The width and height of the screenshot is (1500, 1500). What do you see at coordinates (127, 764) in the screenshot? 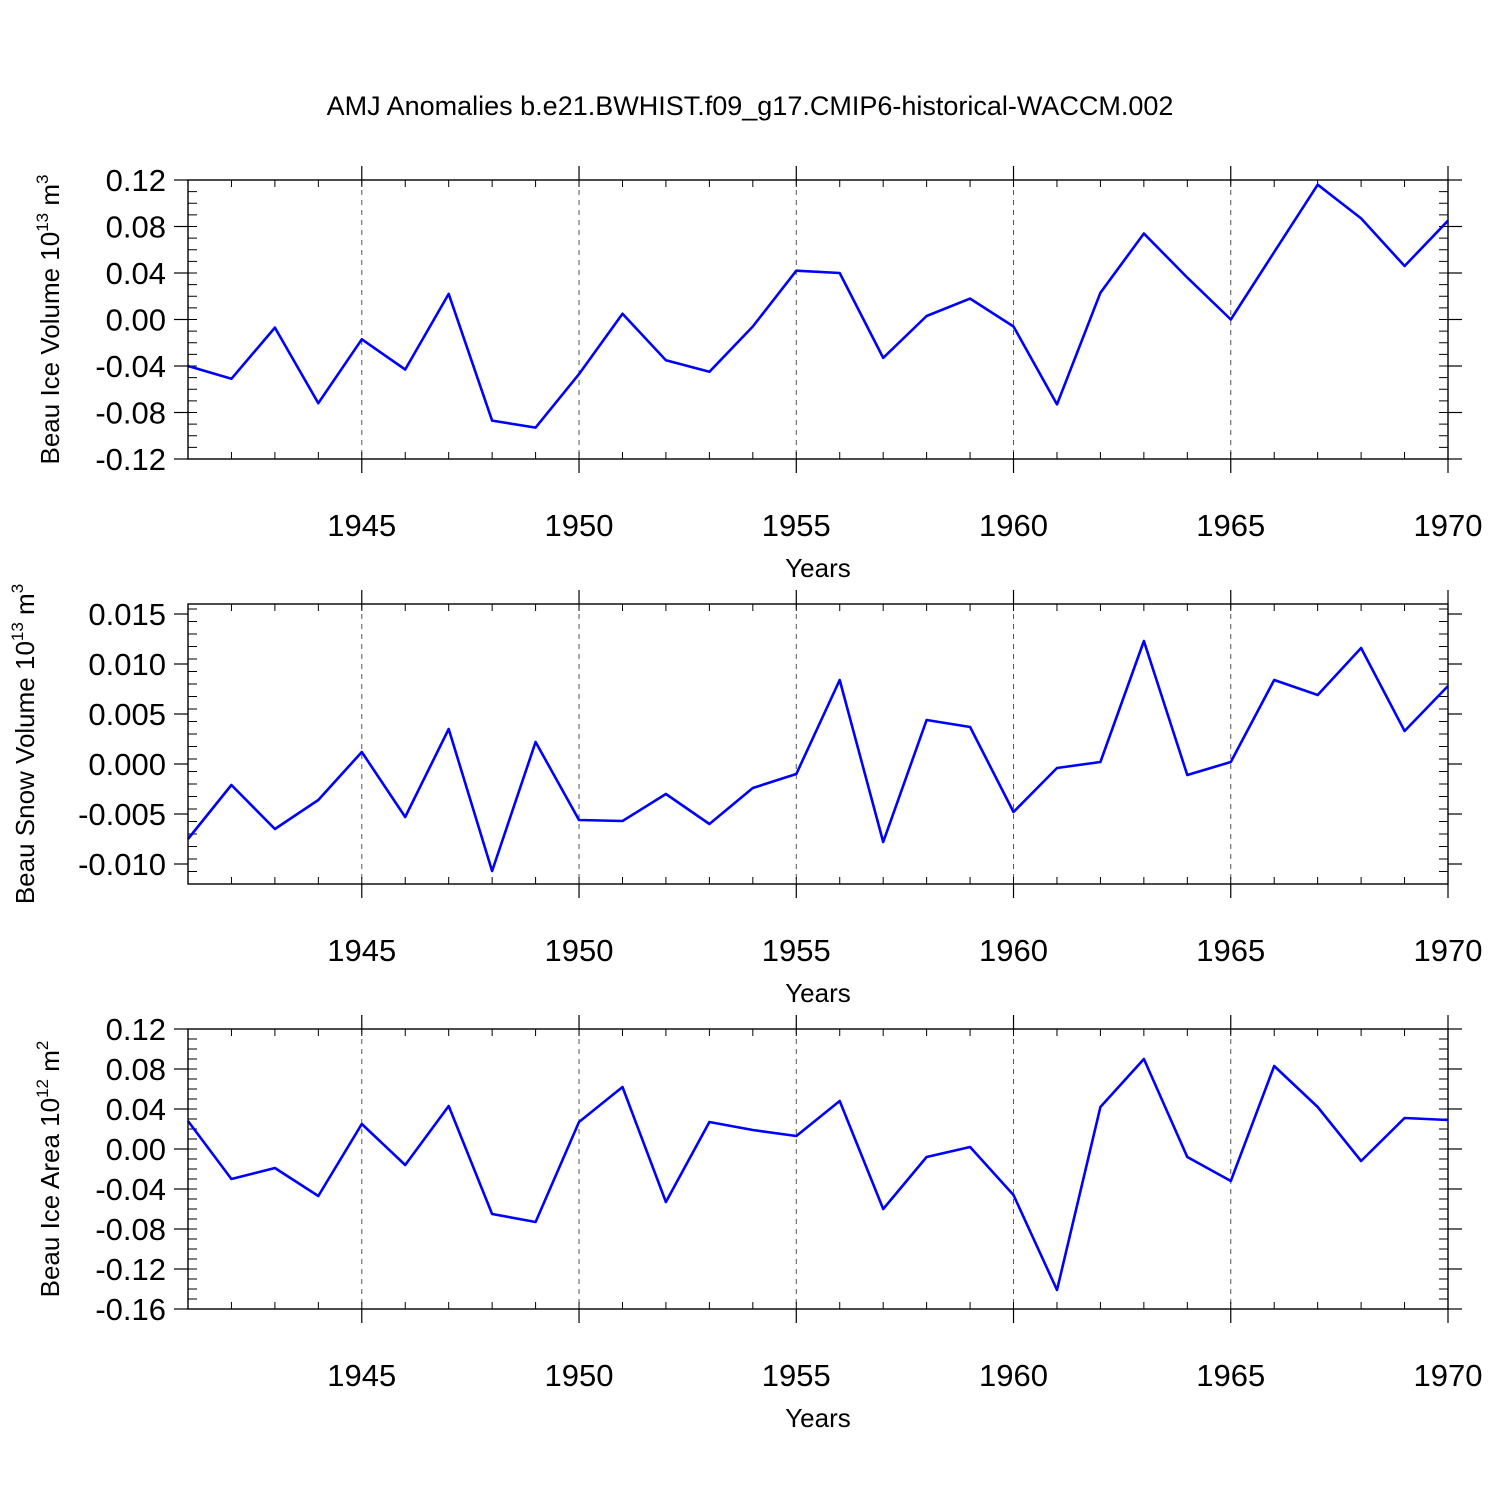
I see `y-tick-label: 0.000` at bounding box center [127, 764].